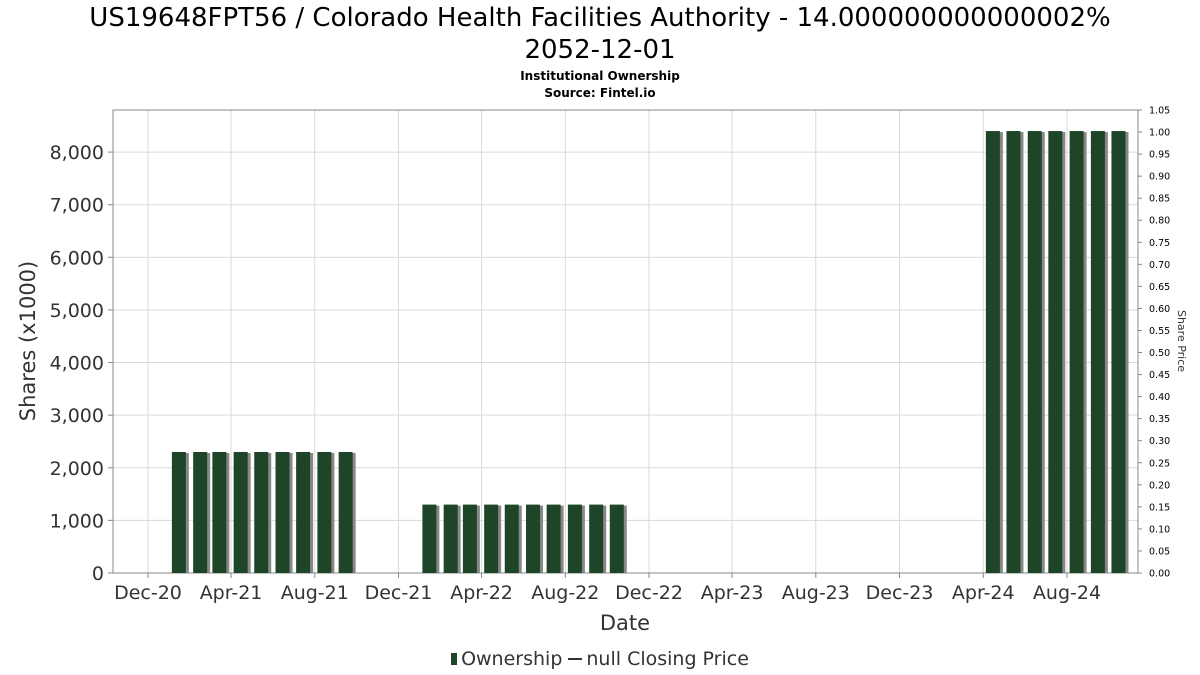  I want to click on y-tick-label: 4,000, so click(77, 364).